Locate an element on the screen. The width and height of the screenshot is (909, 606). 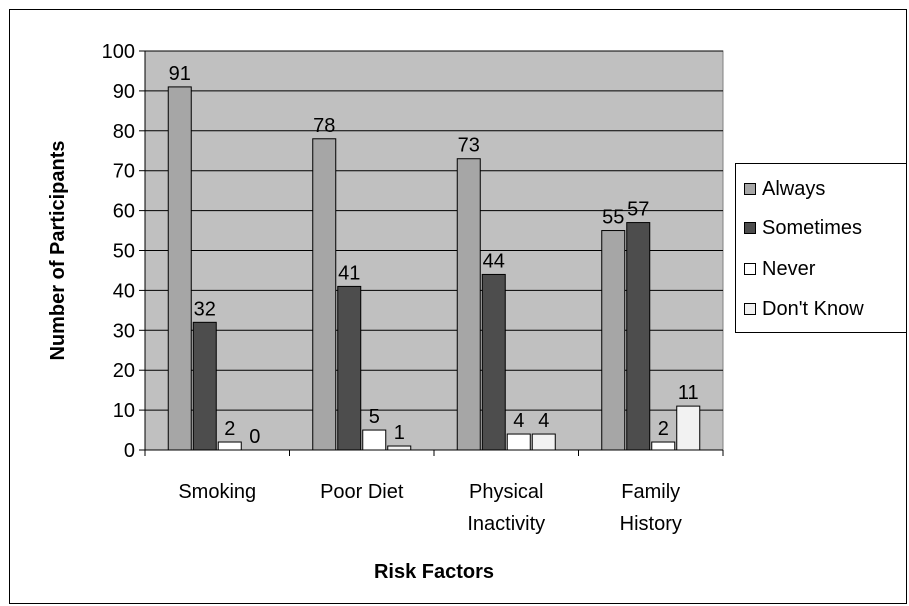
data-label: 0 is located at coordinates (254, 437).